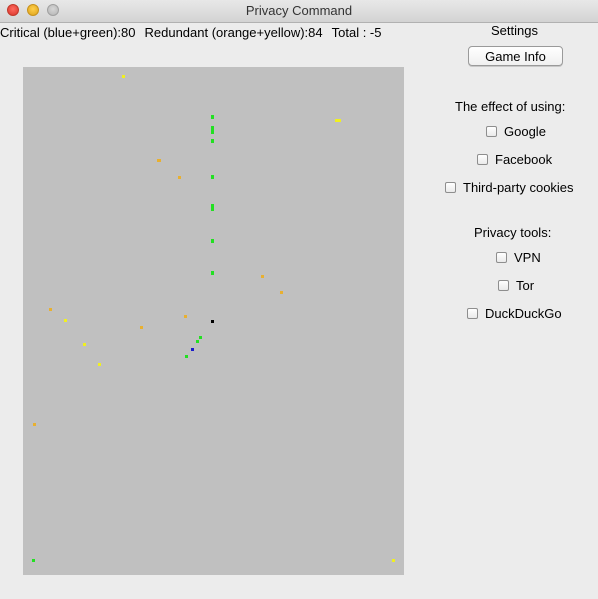  I want to click on minimize-window-button, so click(33, 10).